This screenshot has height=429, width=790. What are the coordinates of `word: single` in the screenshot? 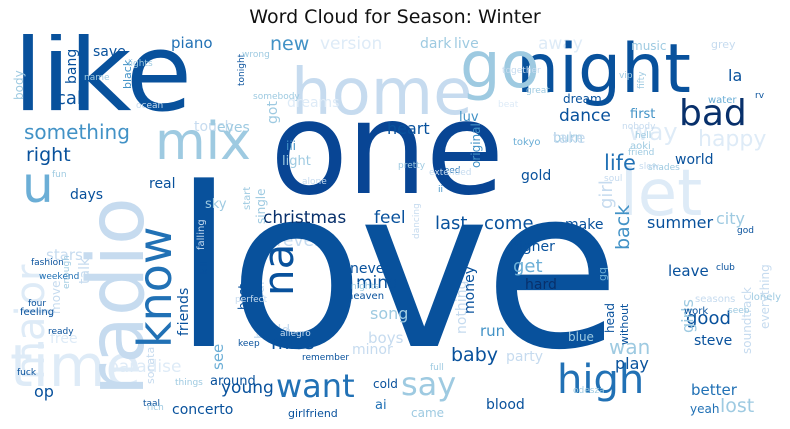 It's located at (261, 206).